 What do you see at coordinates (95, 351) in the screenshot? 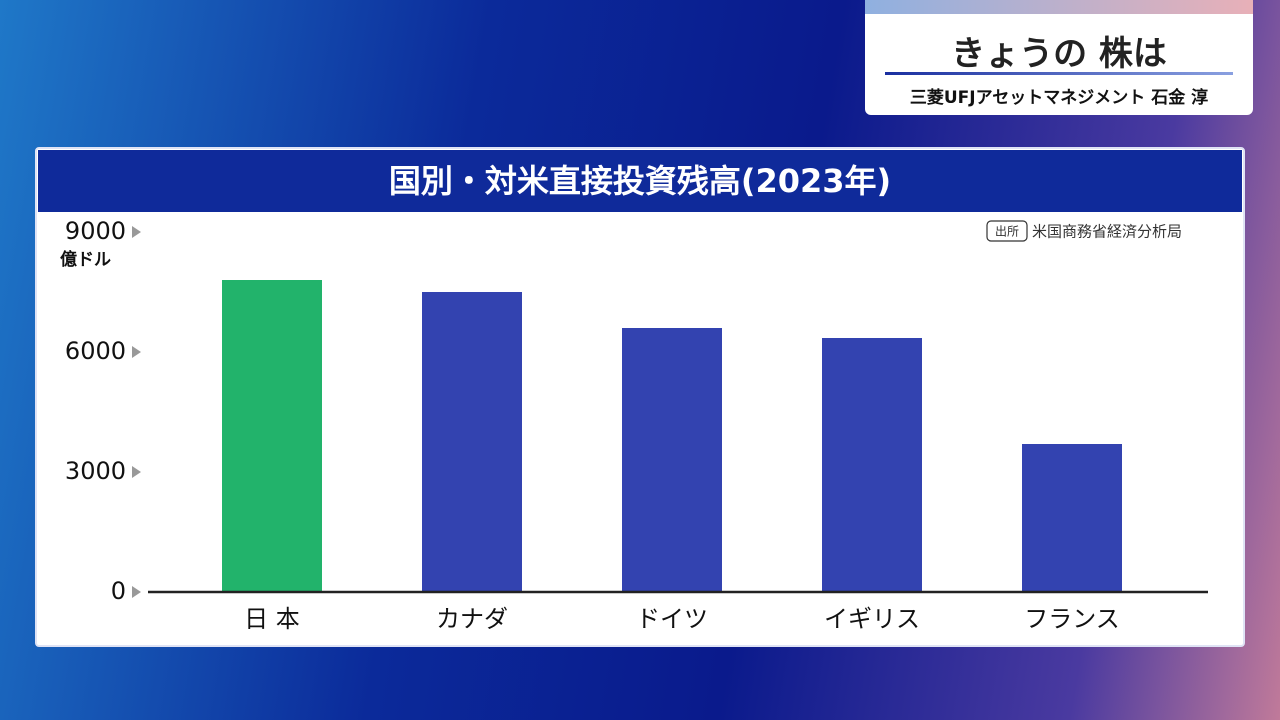
I see `y-tick-label: 6000` at bounding box center [95, 351].